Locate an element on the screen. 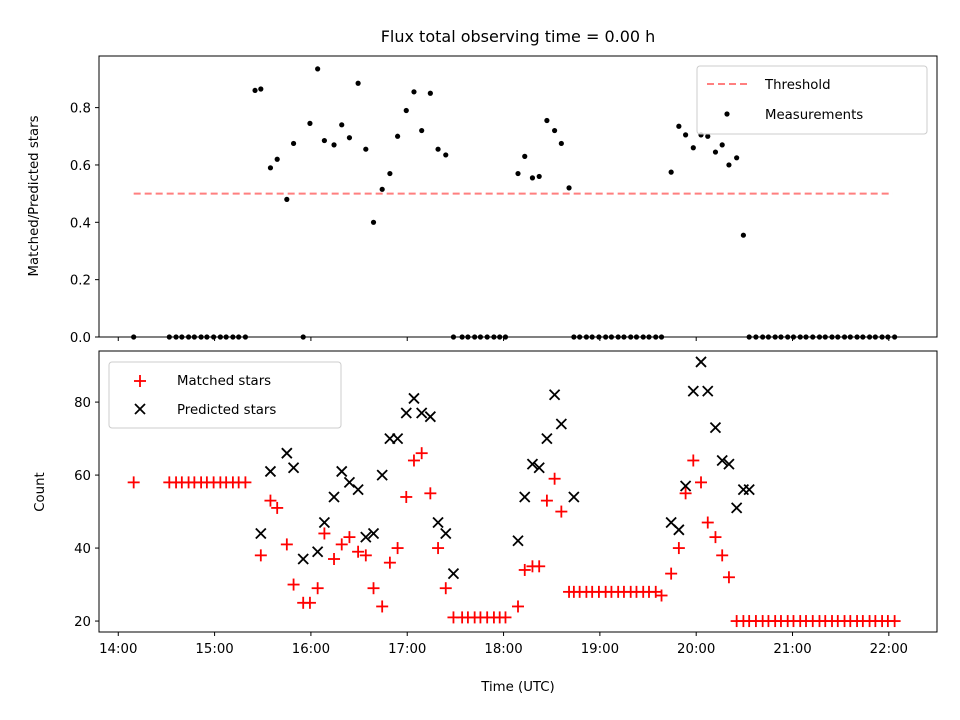 This screenshot has width=960, height=720. bottom-legend: Matched stars Predicted stars is located at coordinates (225, 395).